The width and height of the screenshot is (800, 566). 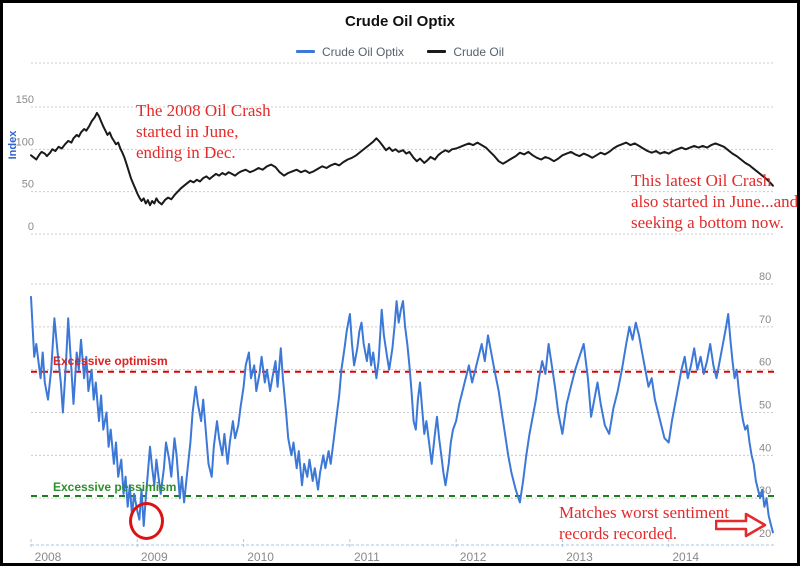 What do you see at coordinates (399, 21) in the screenshot?
I see `chart-title: Crude Oil Optix` at bounding box center [399, 21].